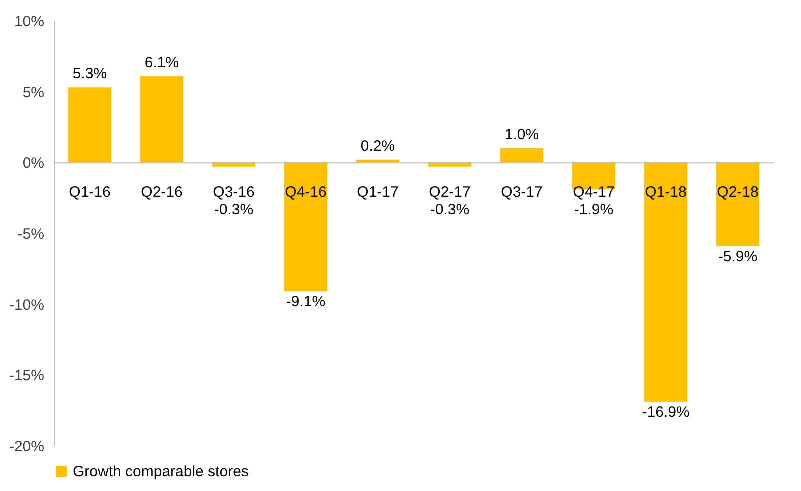  What do you see at coordinates (26, 447) in the screenshot?
I see `y-tick-label: -20%` at bounding box center [26, 447].